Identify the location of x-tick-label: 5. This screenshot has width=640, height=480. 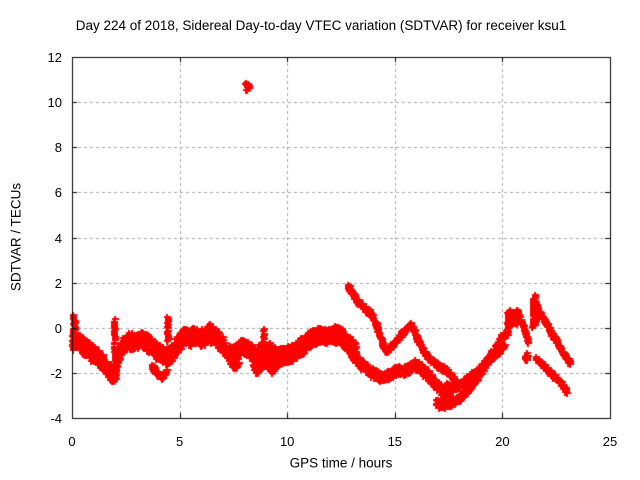
(179, 441).